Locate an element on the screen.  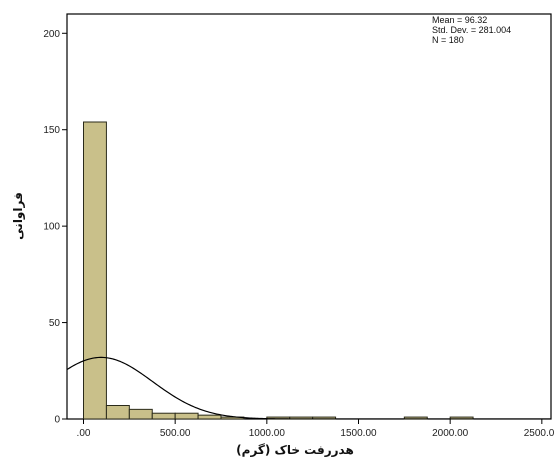
stats-std-dev: Std. Dev. = 281.004 is located at coordinates (471, 30).